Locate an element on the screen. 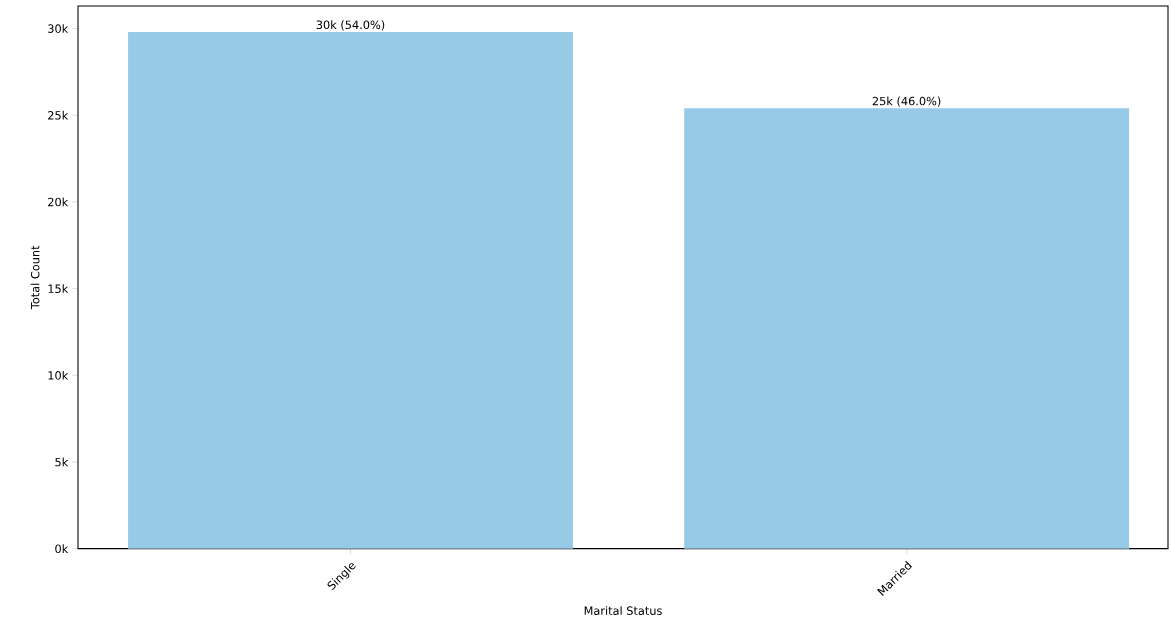 This screenshot has width=1172, height=638. y-tick-label: 15k is located at coordinates (58, 288).